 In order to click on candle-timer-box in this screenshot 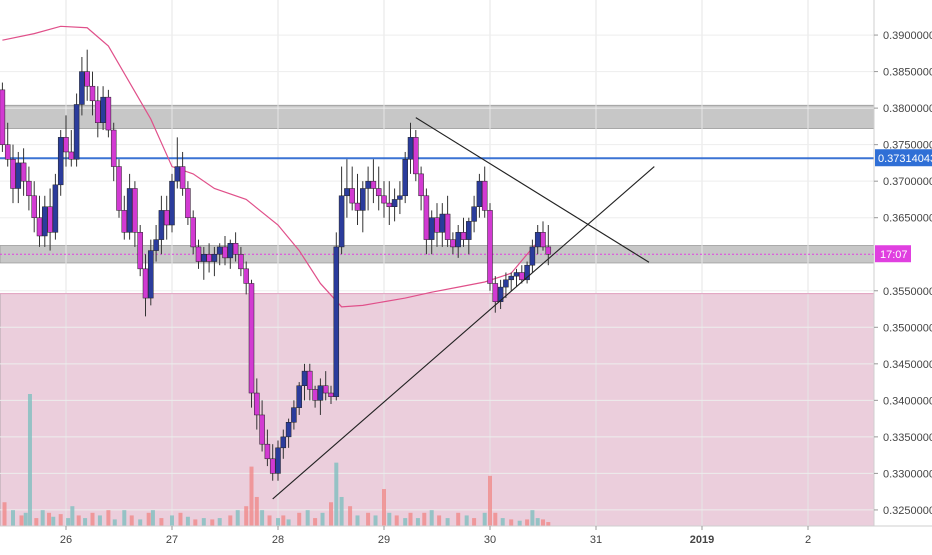, I will do `click(893, 254)`.